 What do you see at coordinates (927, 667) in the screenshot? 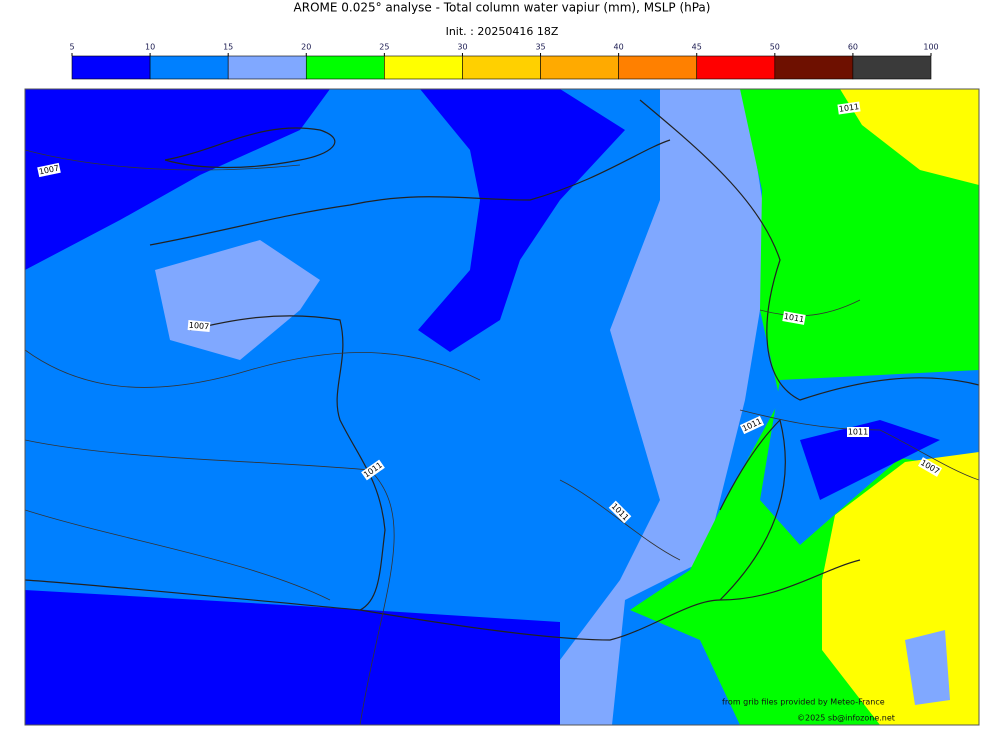
I see `field-corsica` at bounding box center [927, 667].